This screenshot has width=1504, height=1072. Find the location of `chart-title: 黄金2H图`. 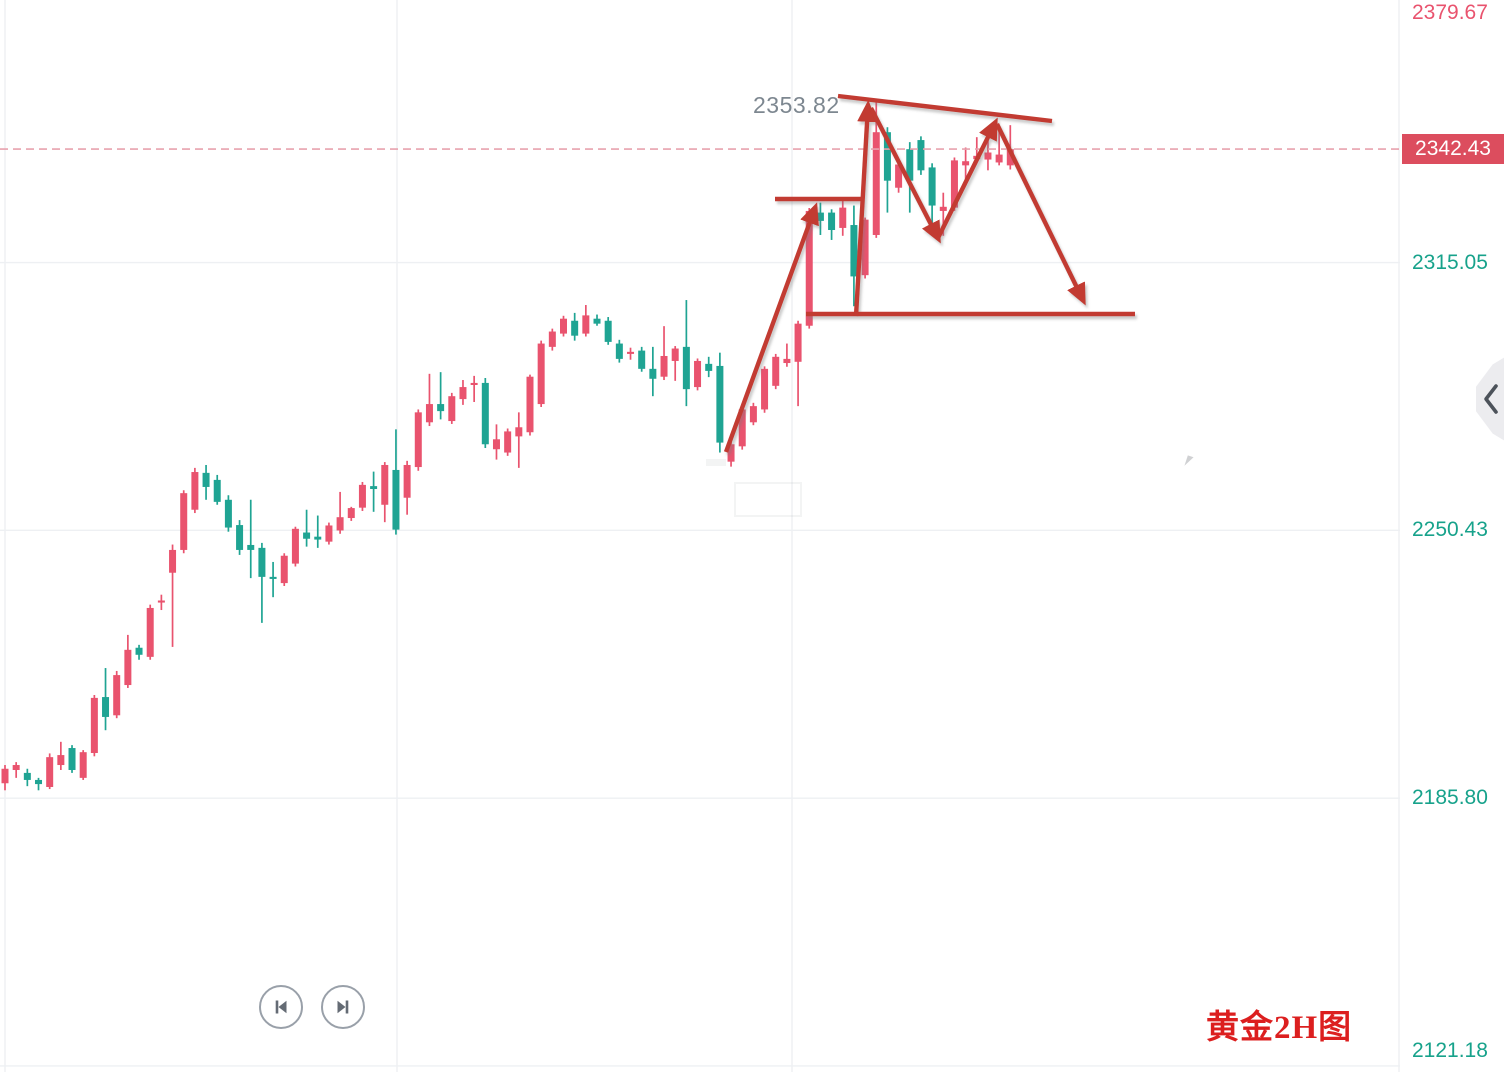

chart-title: 黄金2H图 is located at coordinates (1279, 1028).